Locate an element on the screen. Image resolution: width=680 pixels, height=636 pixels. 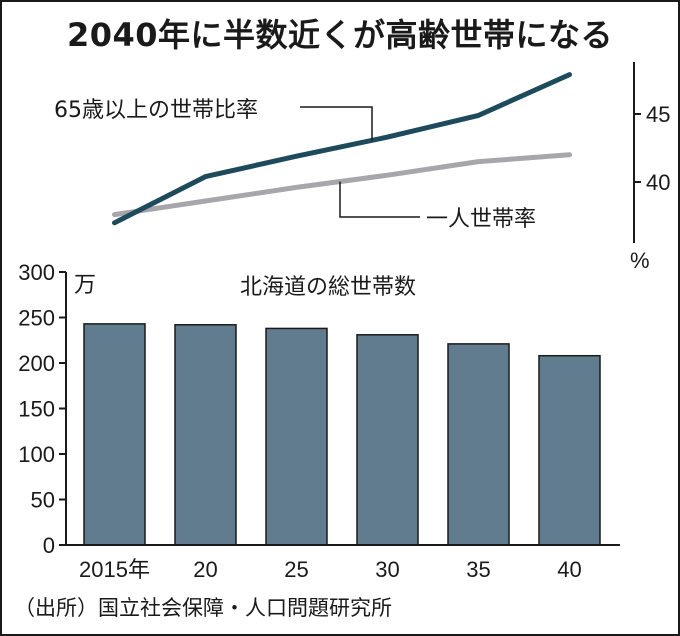
bar-xtick-label: 30 is located at coordinates (387, 569).